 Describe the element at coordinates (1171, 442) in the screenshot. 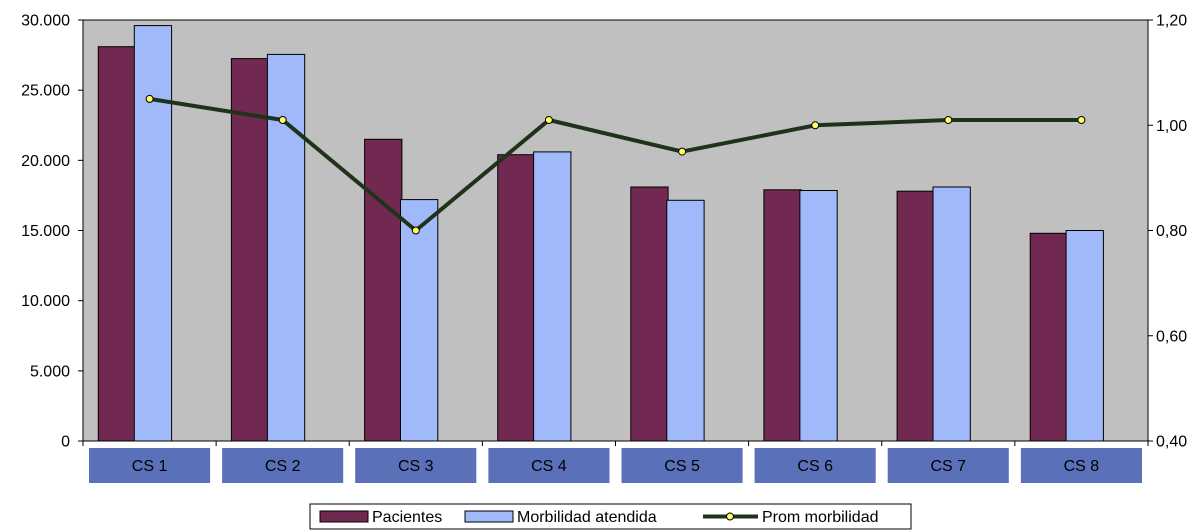

I see `y-right-tick-label-0: 0,40` at that location.